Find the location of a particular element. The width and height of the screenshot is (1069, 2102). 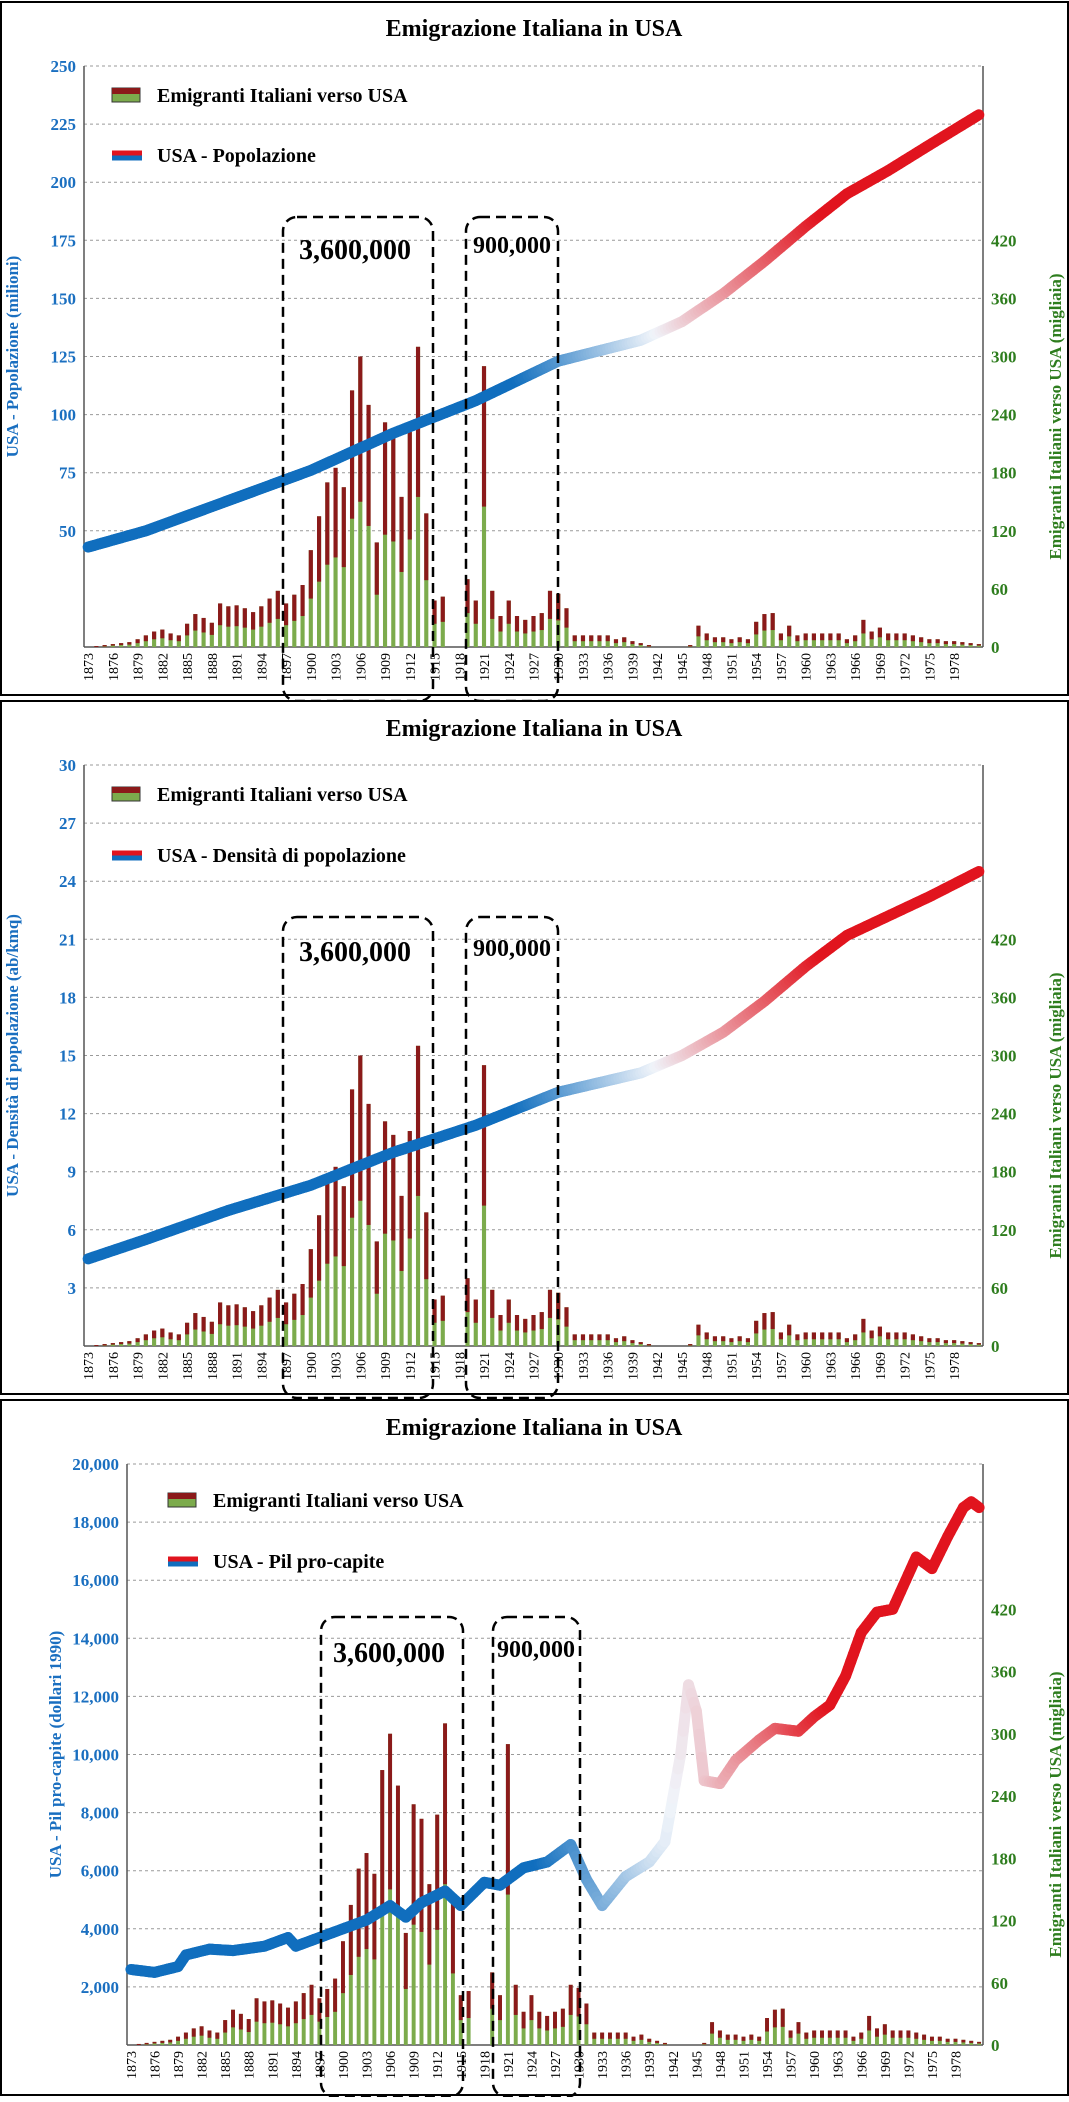

left-tick-label: 250 is located at coordinates (64, 66).